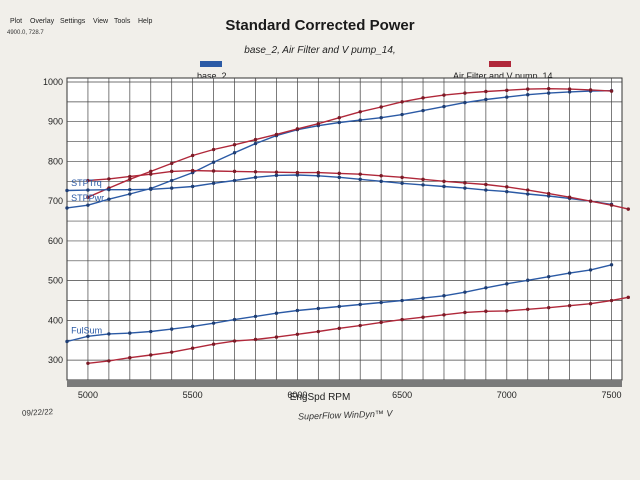 This screenshot has height=480, width=640. What do you see at coordinates (55, 320) in the screenshot?
I see `y-tick-label: 400` at bounding box center [55, 320].